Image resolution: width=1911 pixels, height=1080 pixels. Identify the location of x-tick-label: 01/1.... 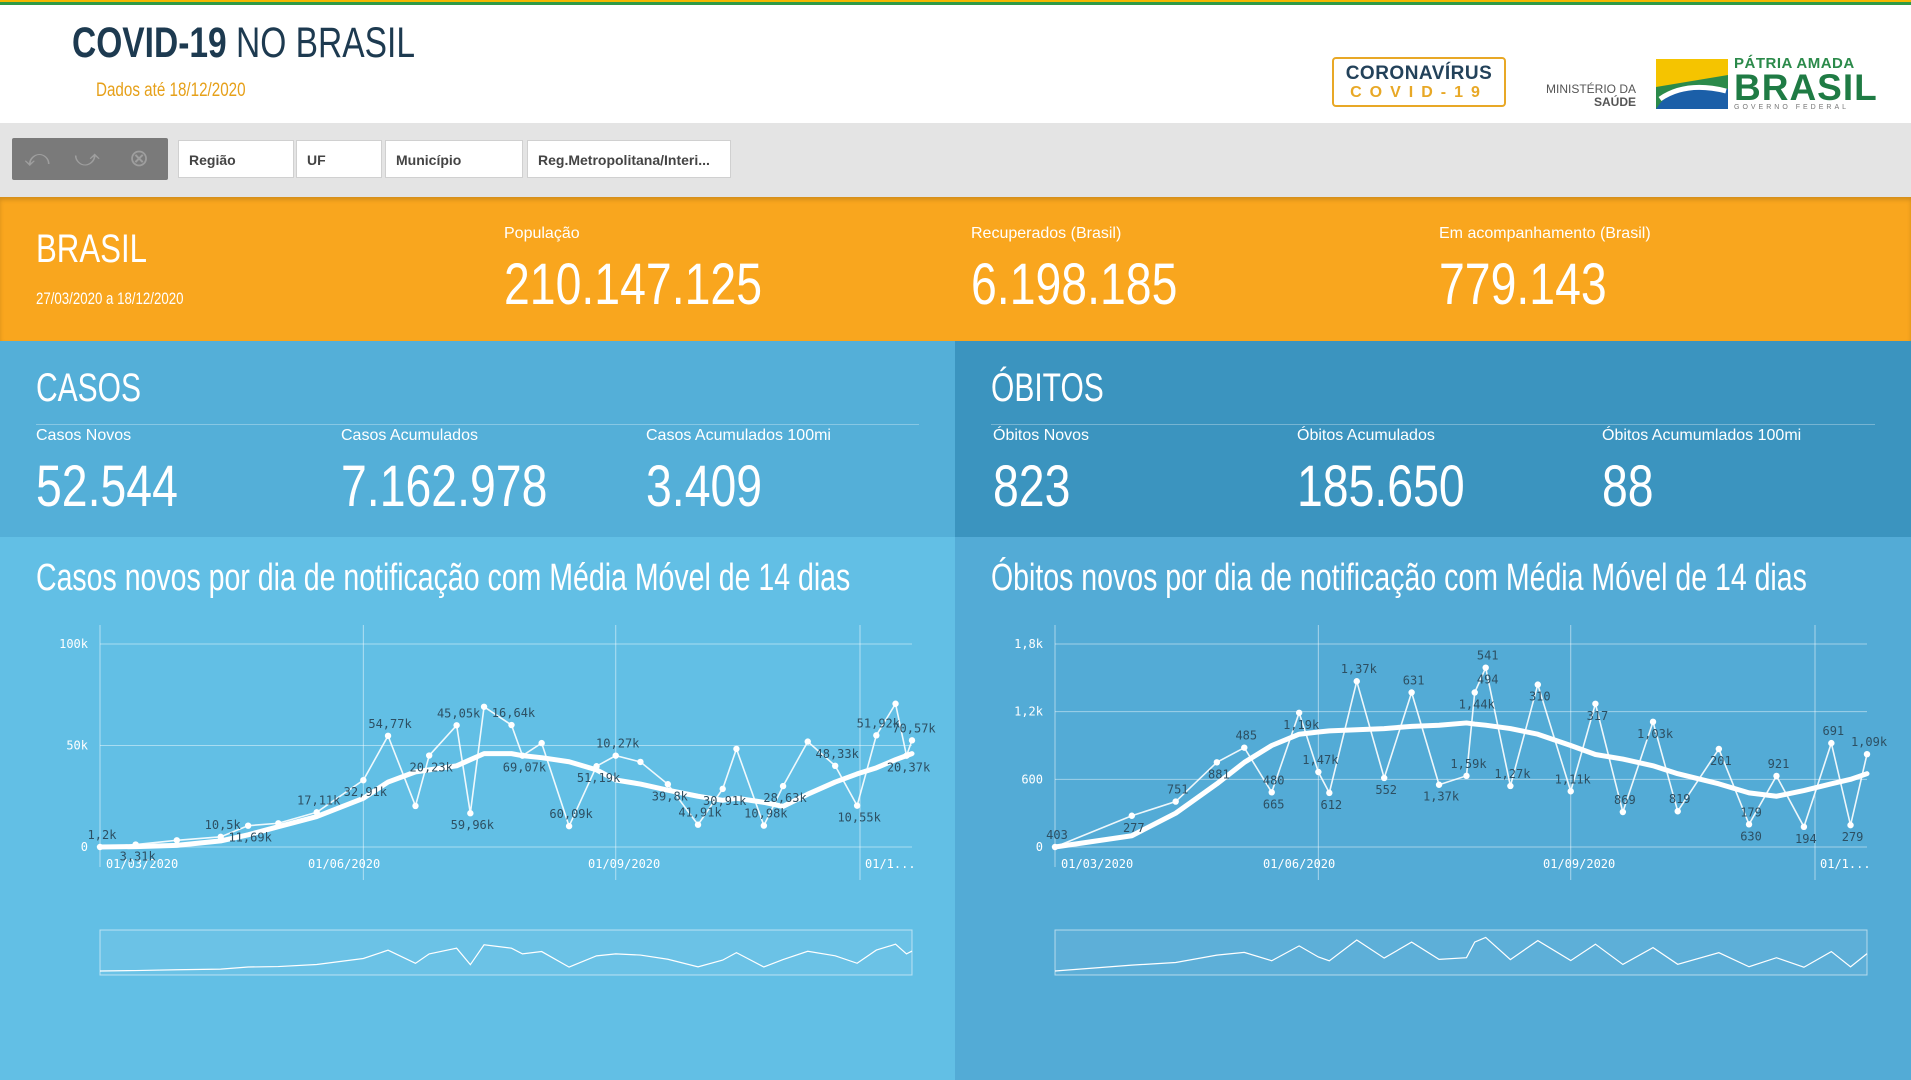
(890, 864).